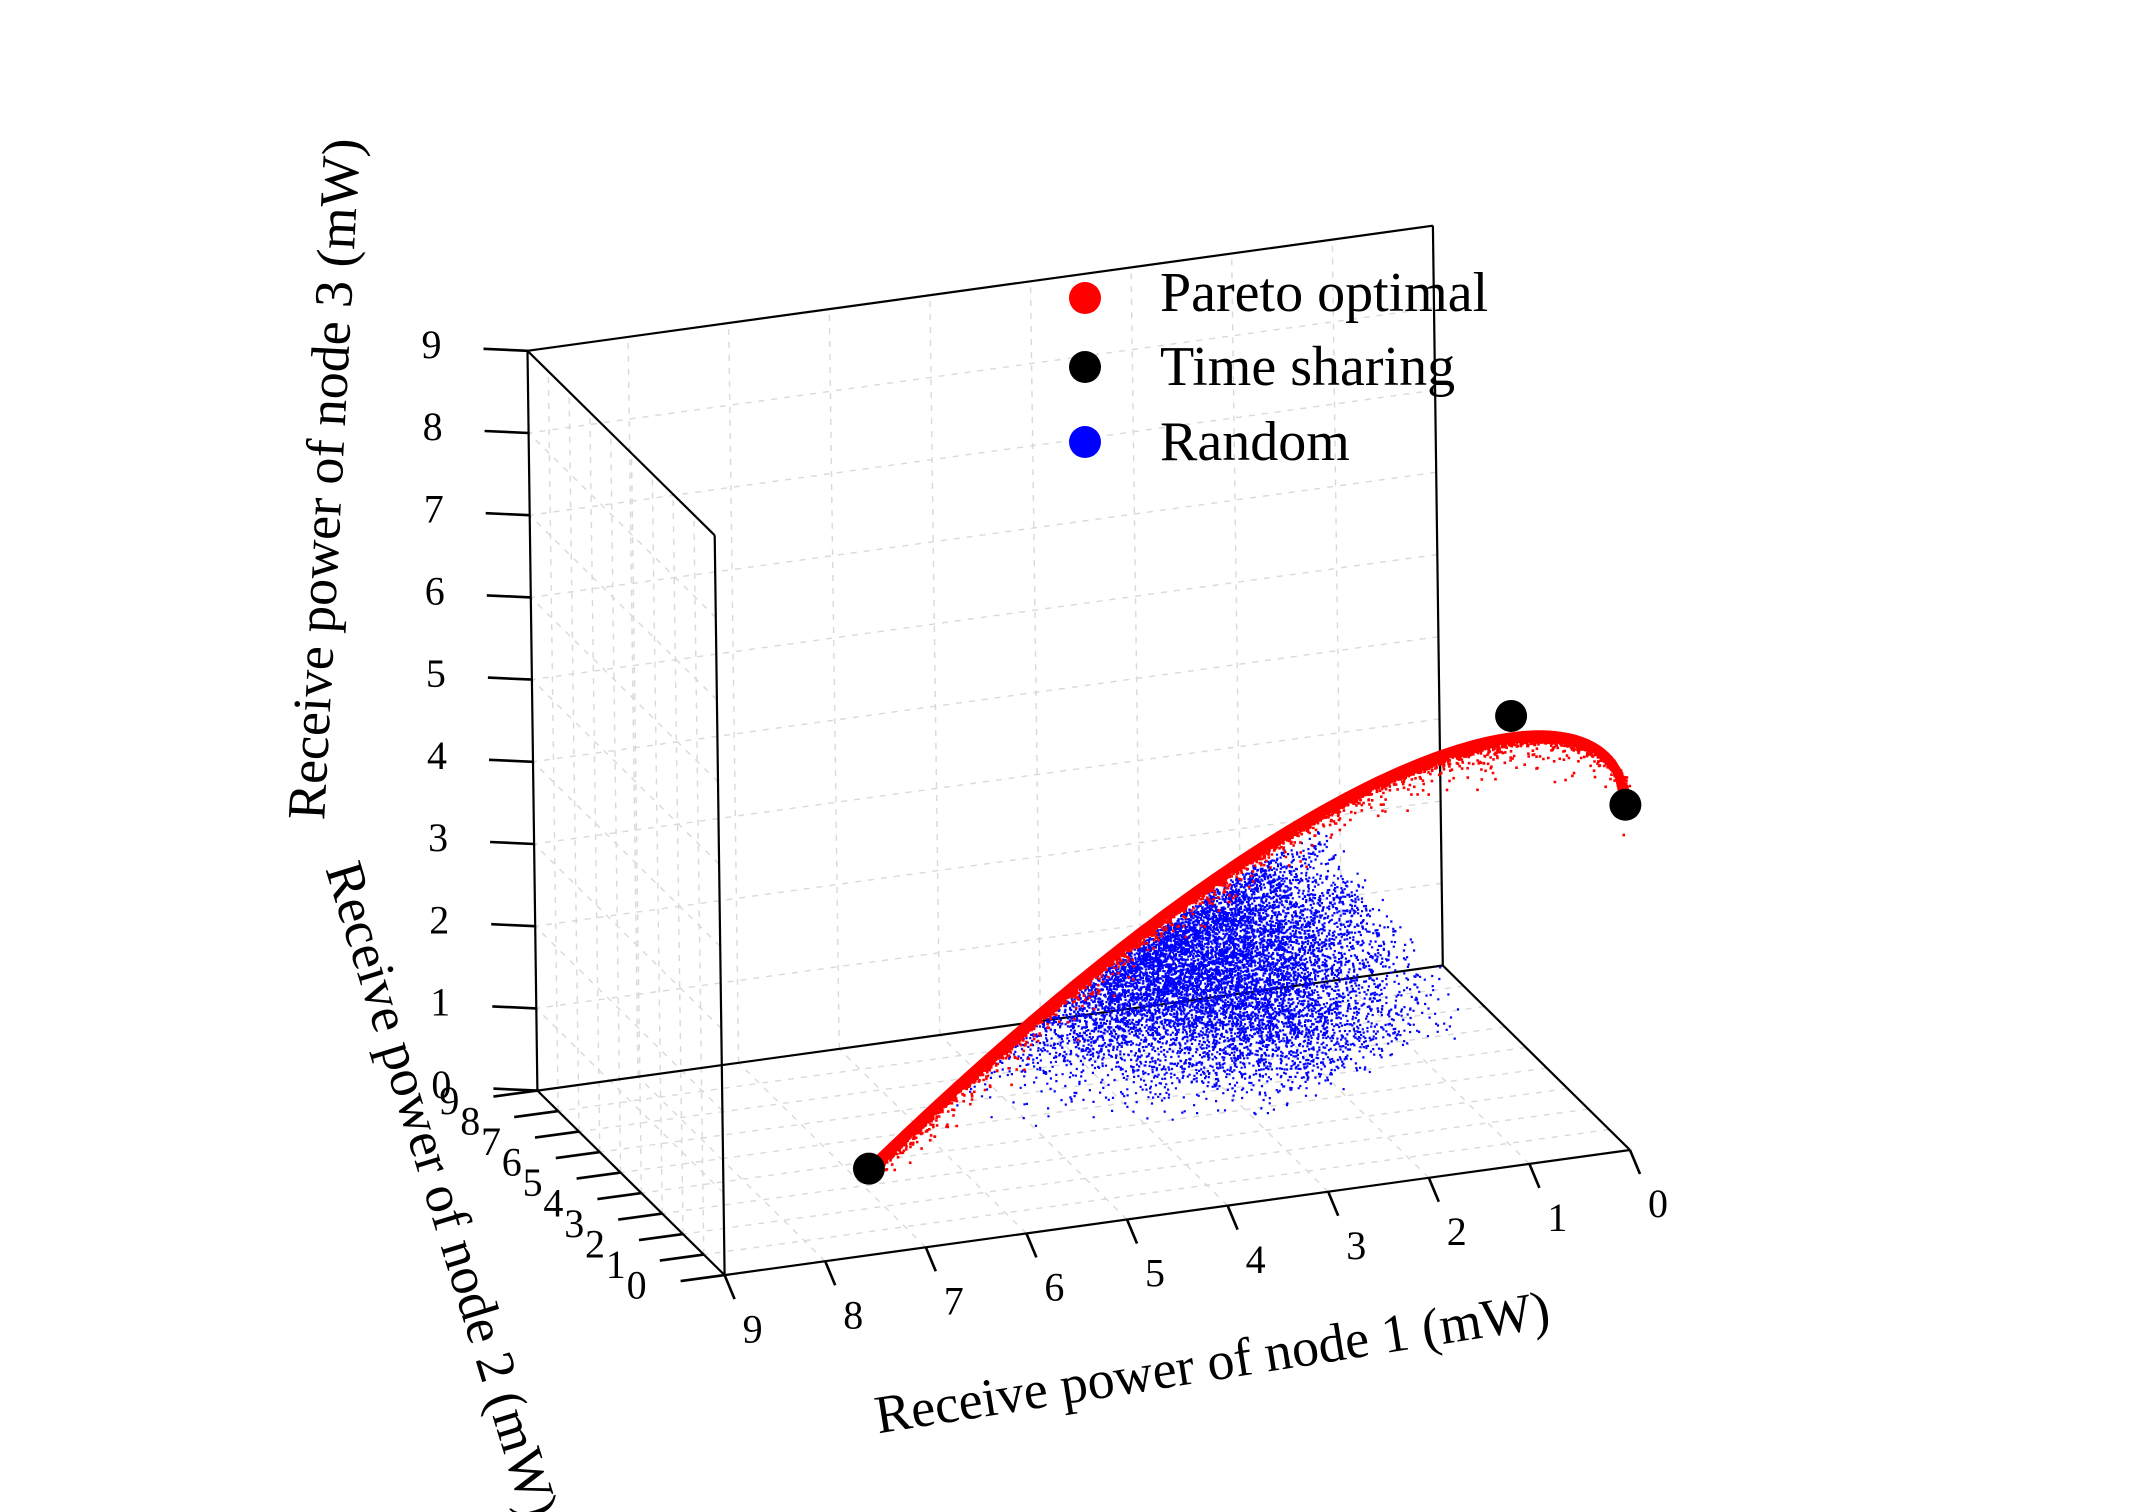 This screenshot has width=2140, height=1512. Describe the element at coordinates (437, 755) in the screenshot. I see `z-tick-label: 4` at that location.